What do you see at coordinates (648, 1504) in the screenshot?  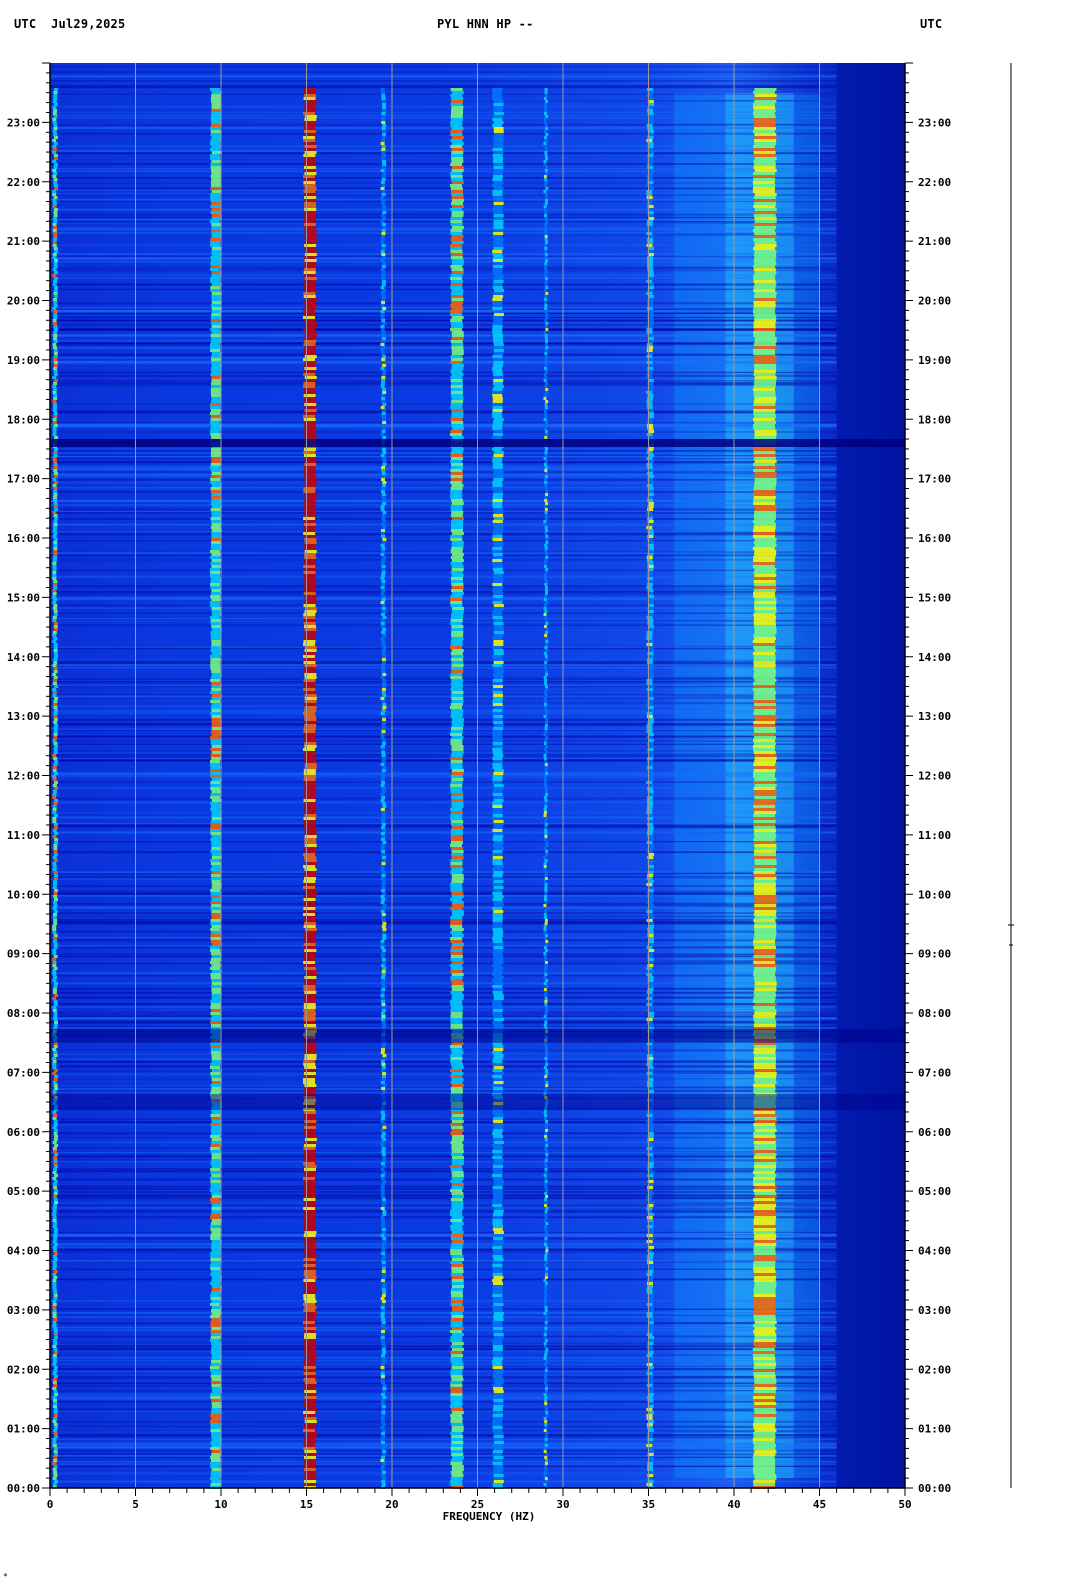 I see `x-tick-label: 35` at bounding box center [648, 1504].